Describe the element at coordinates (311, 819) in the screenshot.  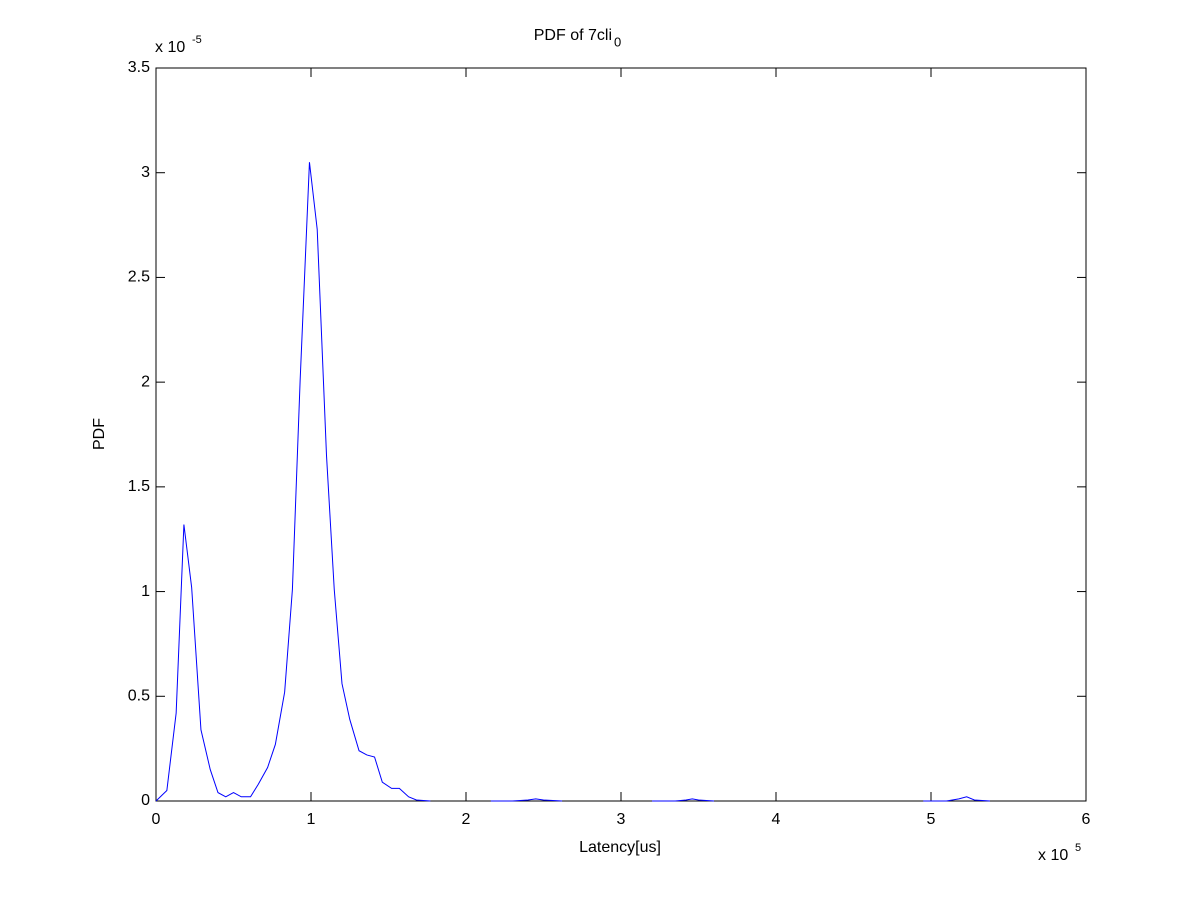
I see `x-tick-label: 1` at that location.